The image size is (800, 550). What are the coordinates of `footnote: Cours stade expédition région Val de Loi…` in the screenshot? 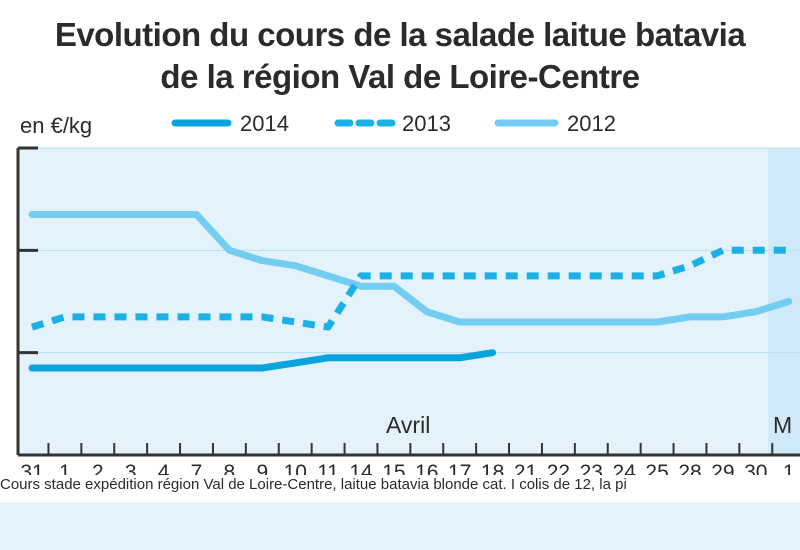 It's located at (313, 484).